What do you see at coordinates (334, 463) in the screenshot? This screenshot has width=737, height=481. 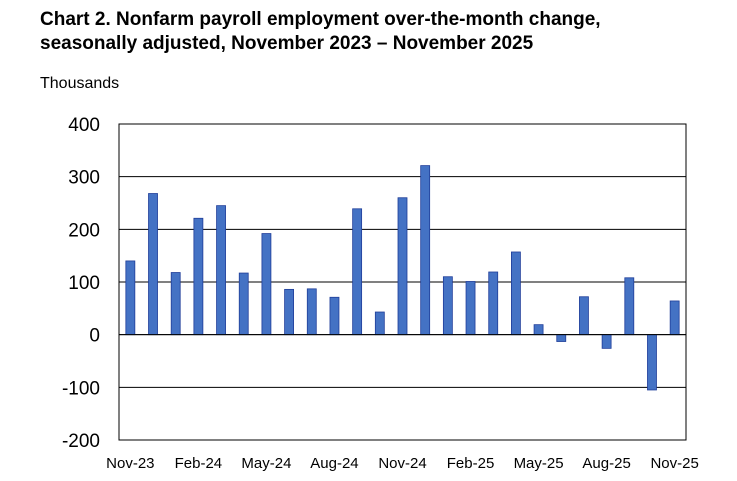 I see `x-tick-label: Aug-24` at bounding box center [334, 463].